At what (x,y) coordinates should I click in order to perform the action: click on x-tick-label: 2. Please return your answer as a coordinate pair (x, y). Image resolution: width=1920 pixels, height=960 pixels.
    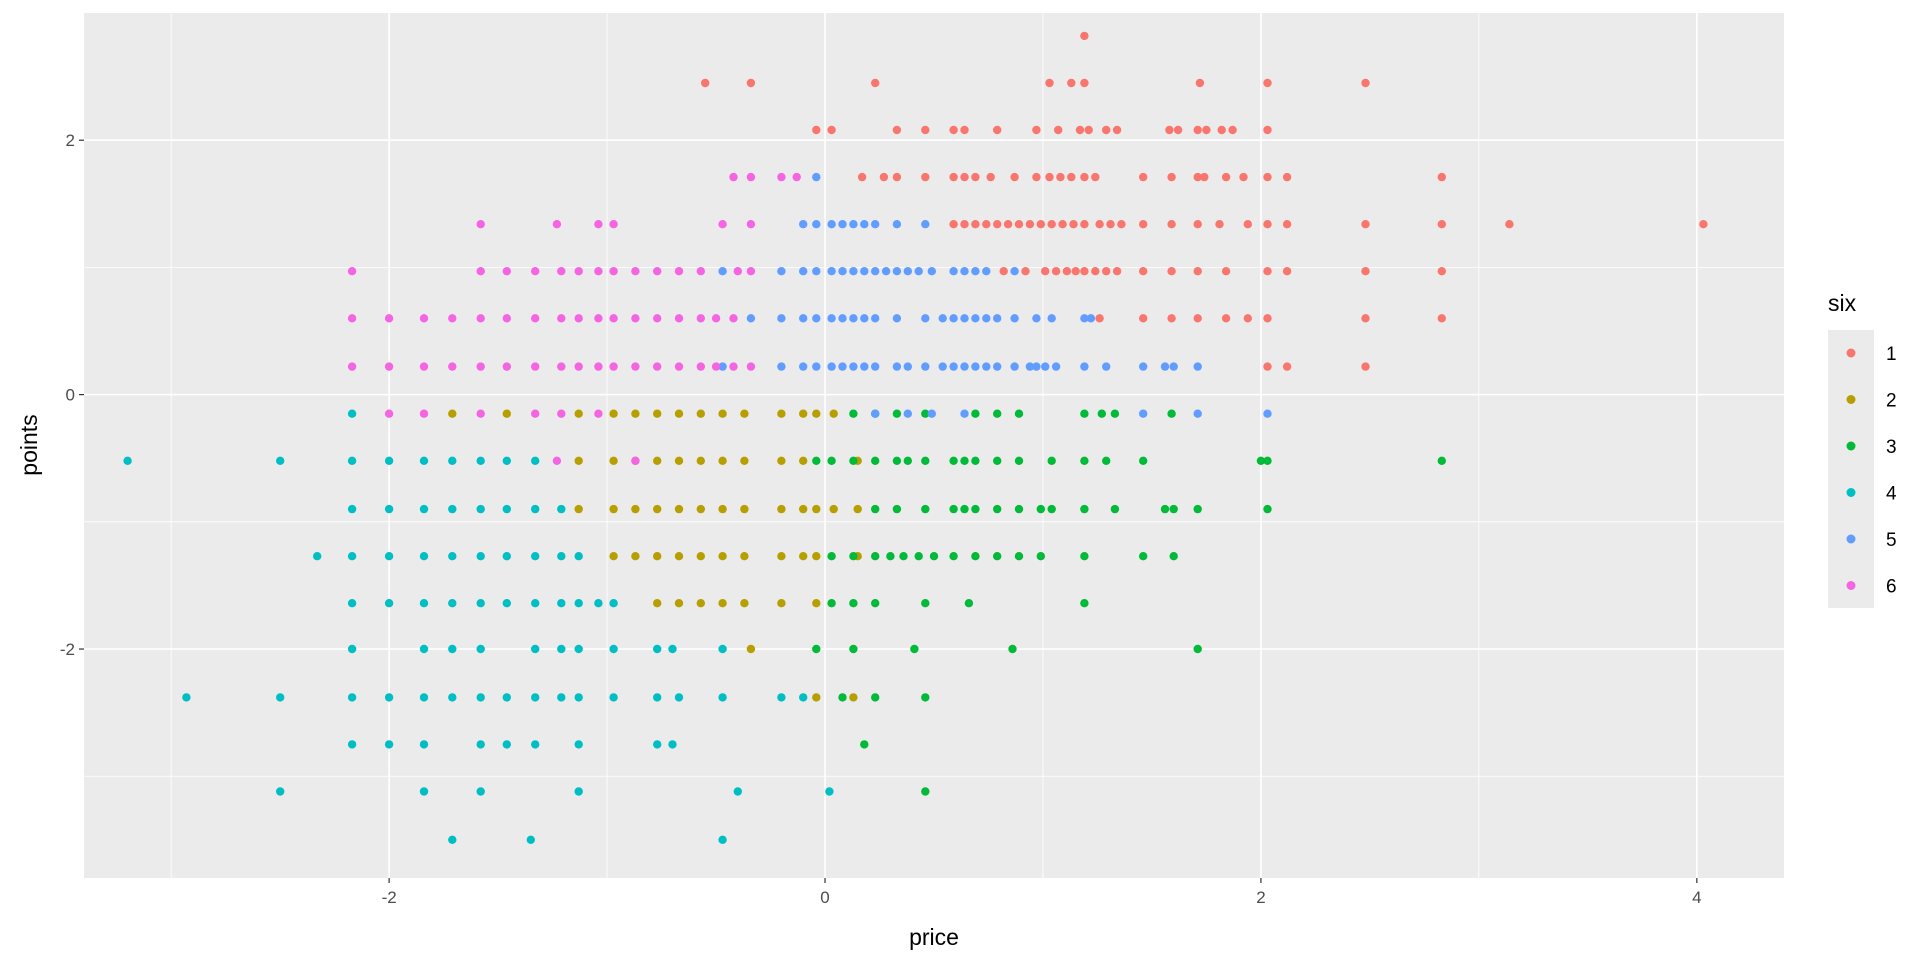
    Looking at the image, I should click on (1260, 897).